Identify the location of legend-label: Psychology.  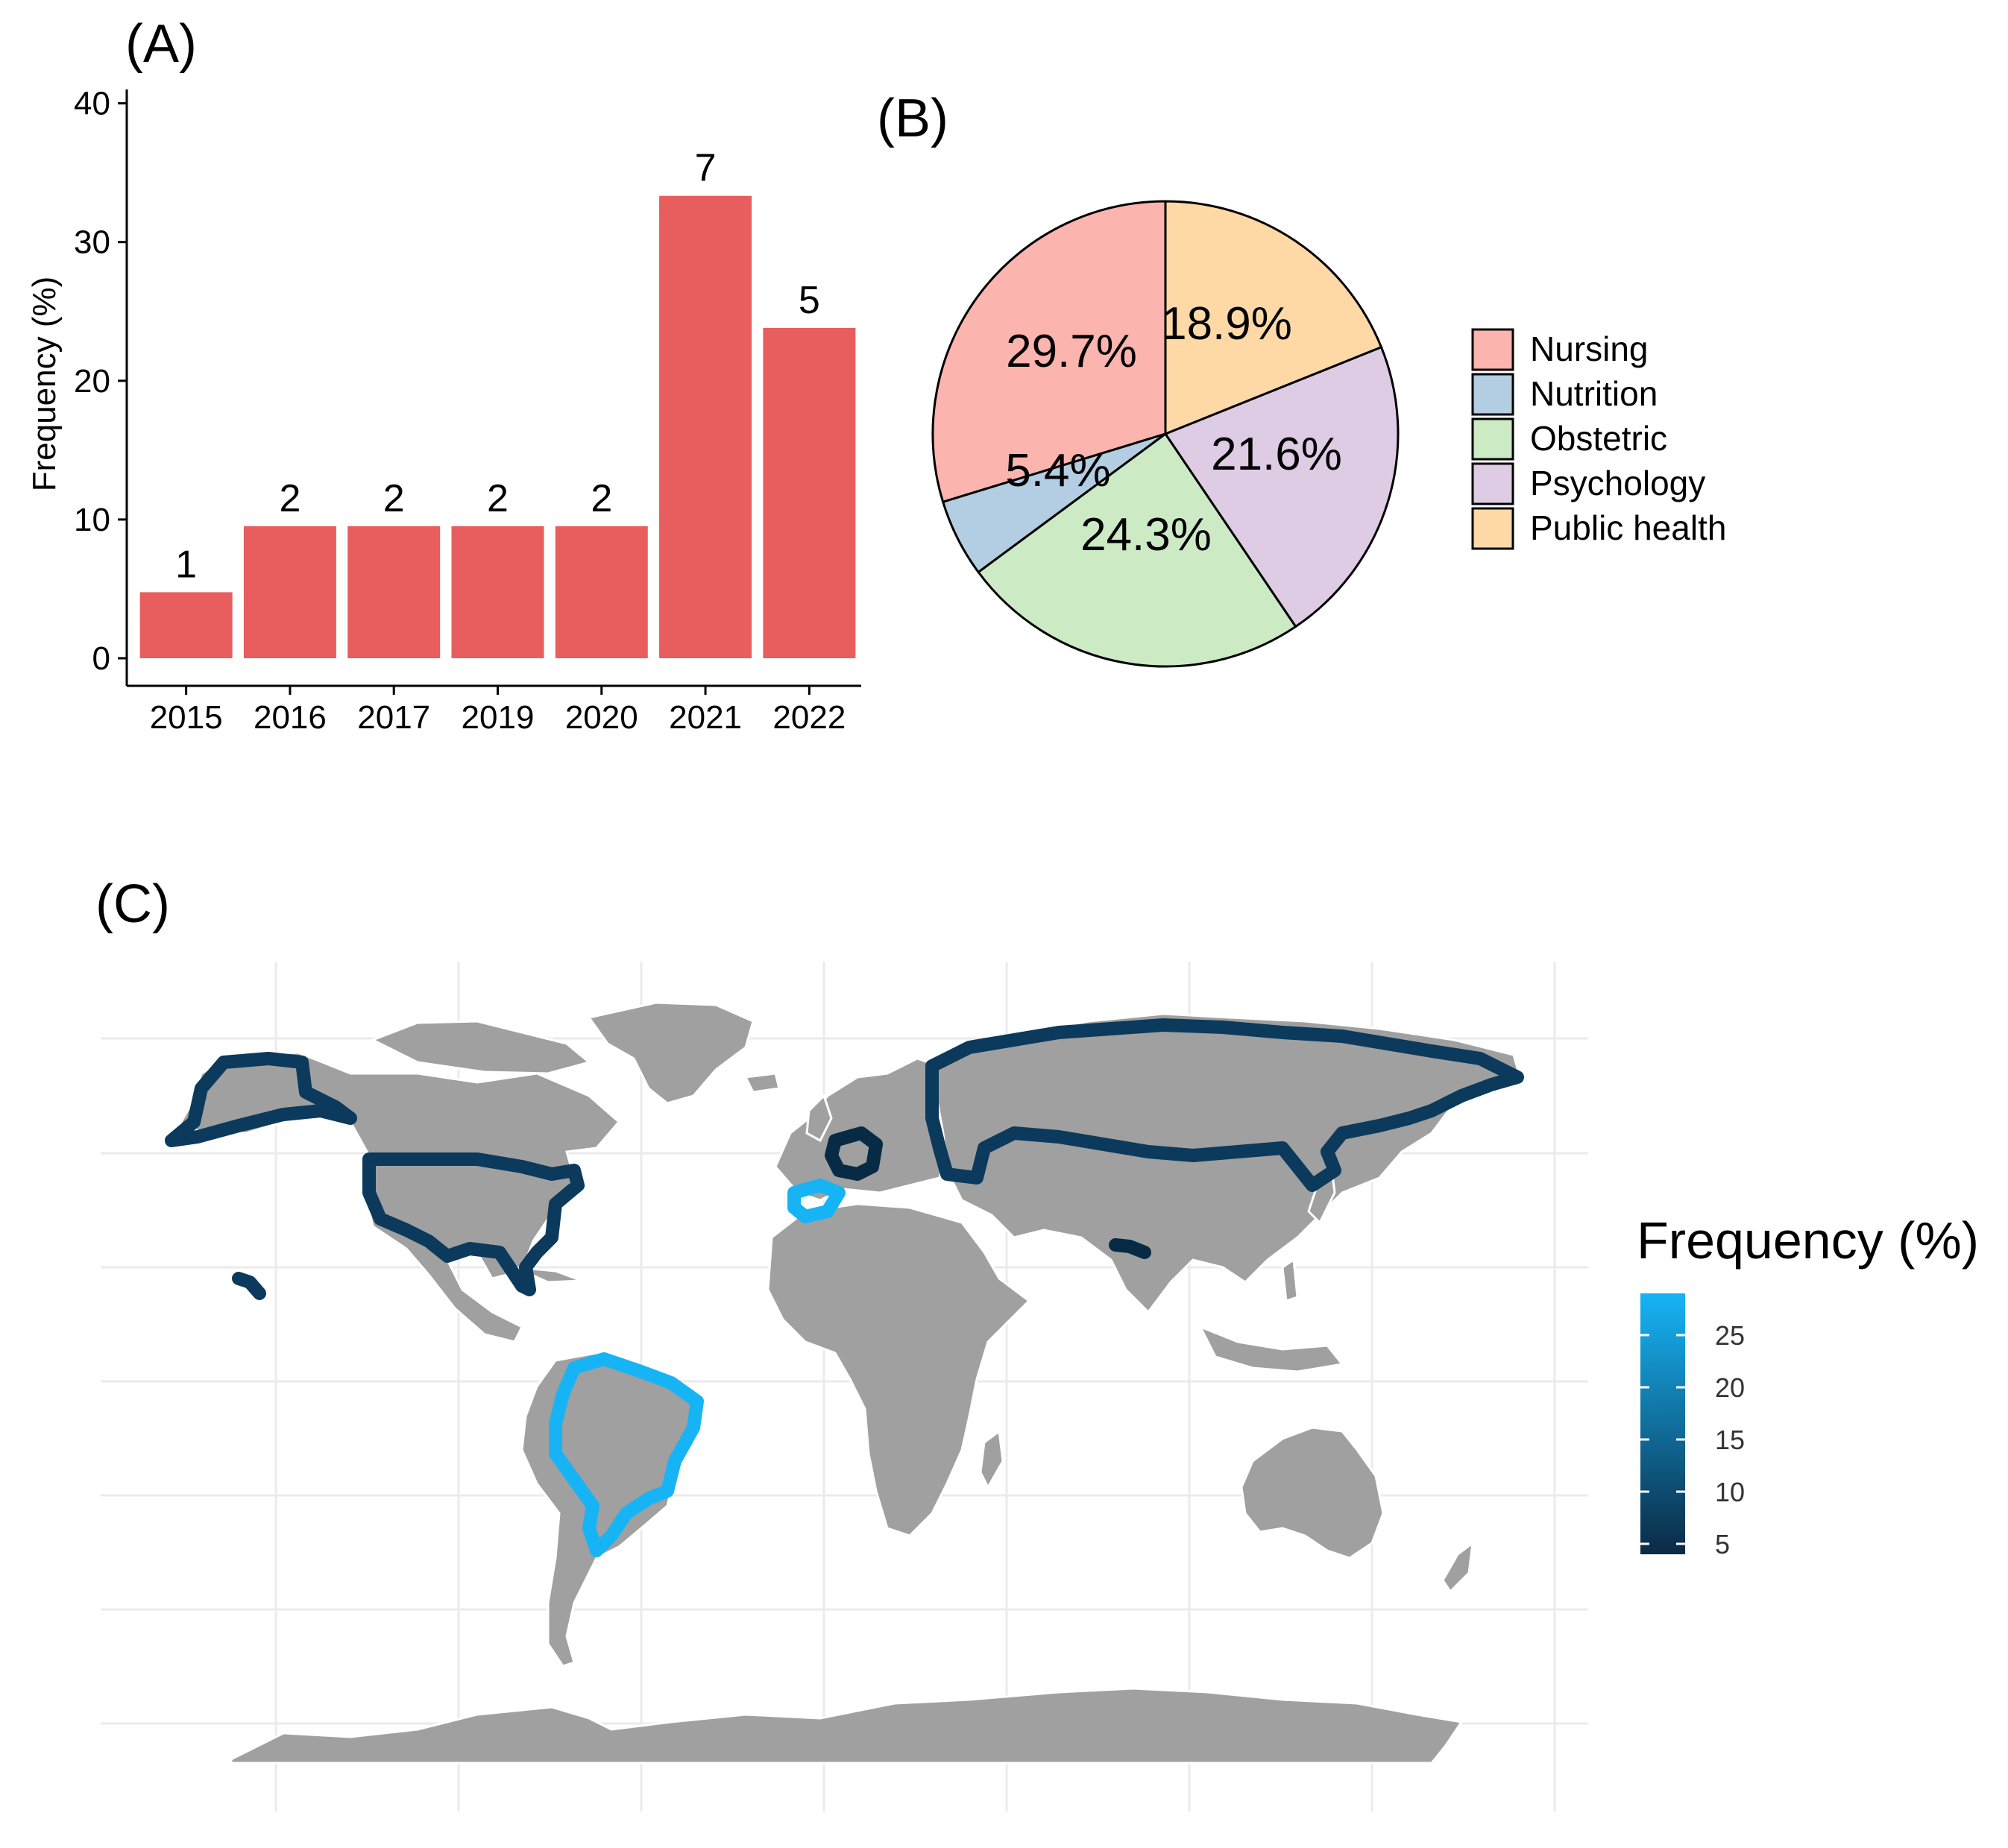
(1617, 483).